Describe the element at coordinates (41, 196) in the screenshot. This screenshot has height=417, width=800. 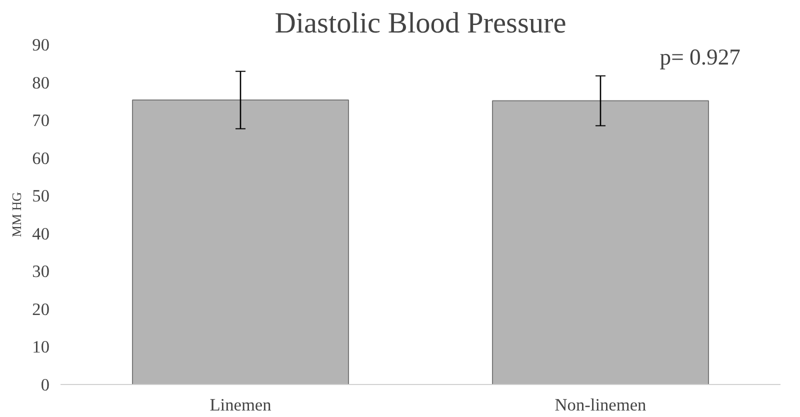
I see `y-tick-label: 50` at that location.